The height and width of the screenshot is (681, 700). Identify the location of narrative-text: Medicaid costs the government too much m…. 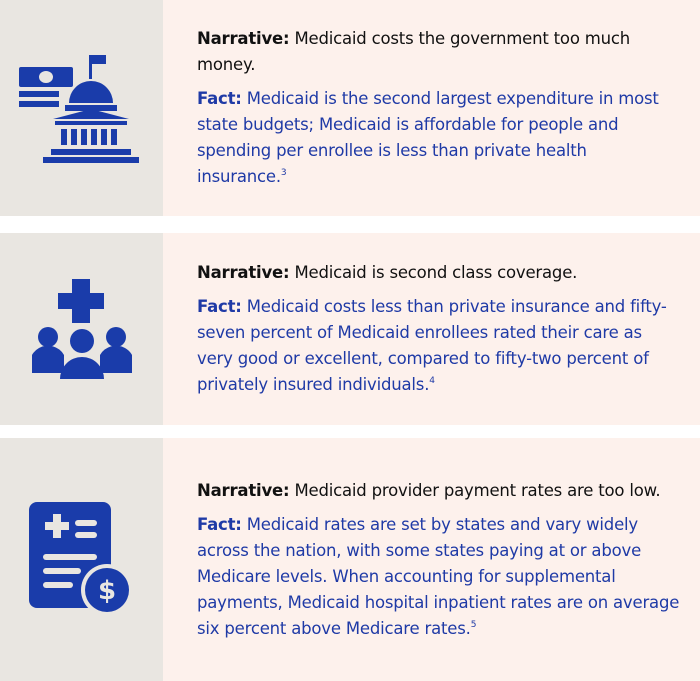
(414, 51).